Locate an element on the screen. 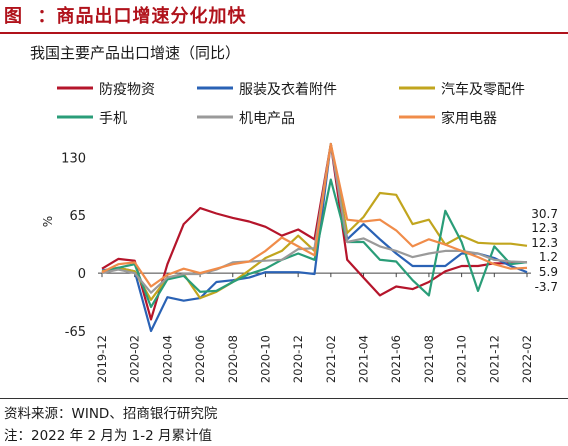  end-value-label: 1.2 is located at coordinates (548, 257).